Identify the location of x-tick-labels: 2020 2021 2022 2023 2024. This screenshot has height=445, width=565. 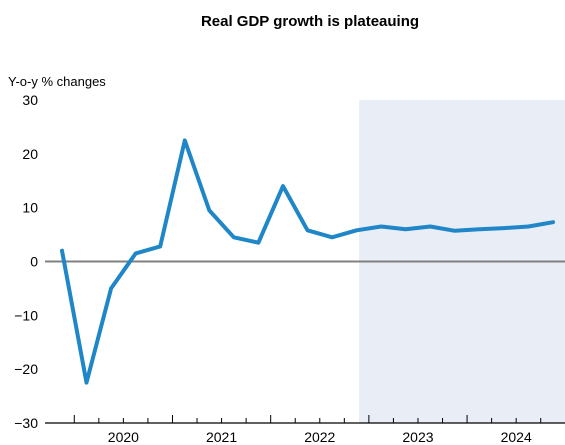
(320, 437).